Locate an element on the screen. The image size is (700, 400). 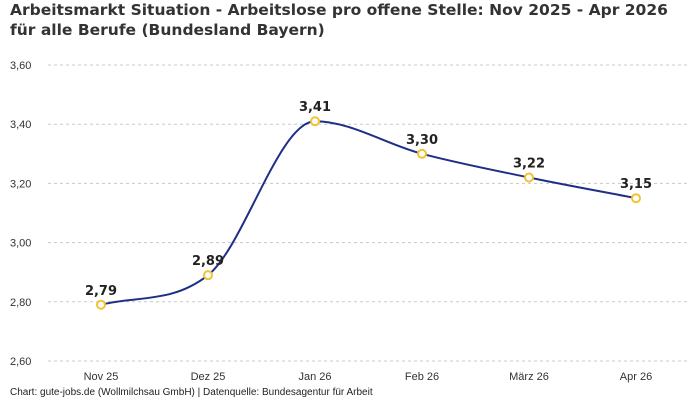
y-tick-label: 3,00 is located at coordinates (20, 244).